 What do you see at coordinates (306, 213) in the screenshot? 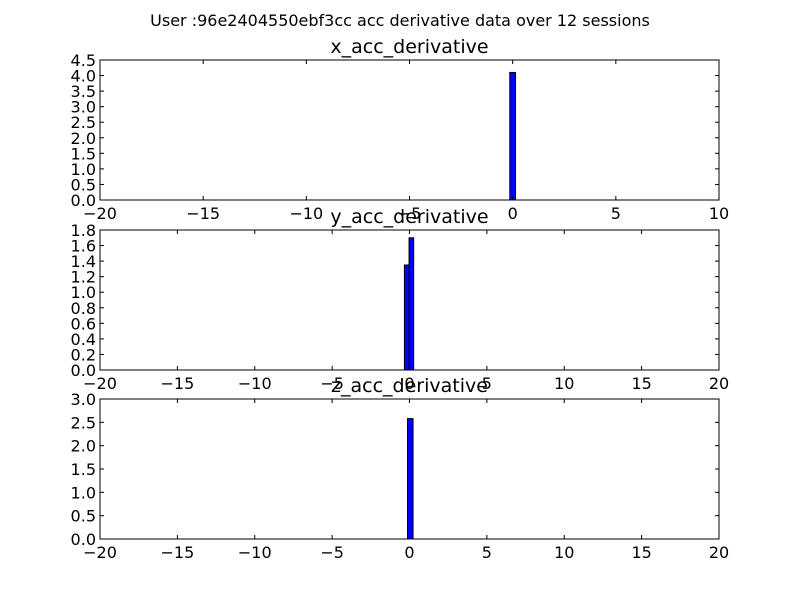
I see `x-acc-xtick-label-2: −10` at bounding box center [306, 213].